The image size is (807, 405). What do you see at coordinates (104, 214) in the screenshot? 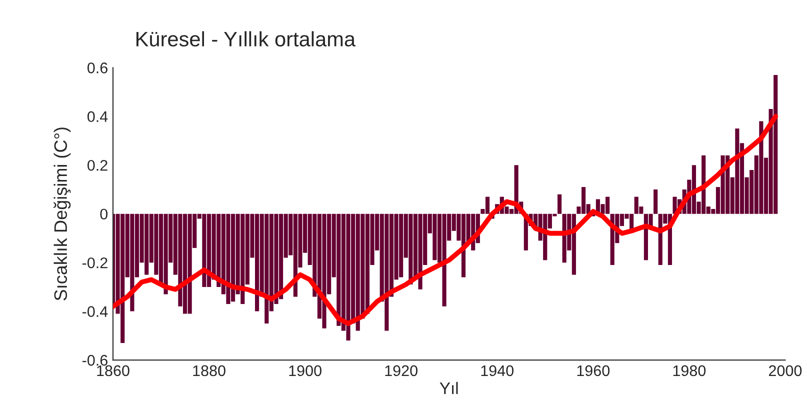
I see `y-tick-label: 0` at bounding box center [104, 214].